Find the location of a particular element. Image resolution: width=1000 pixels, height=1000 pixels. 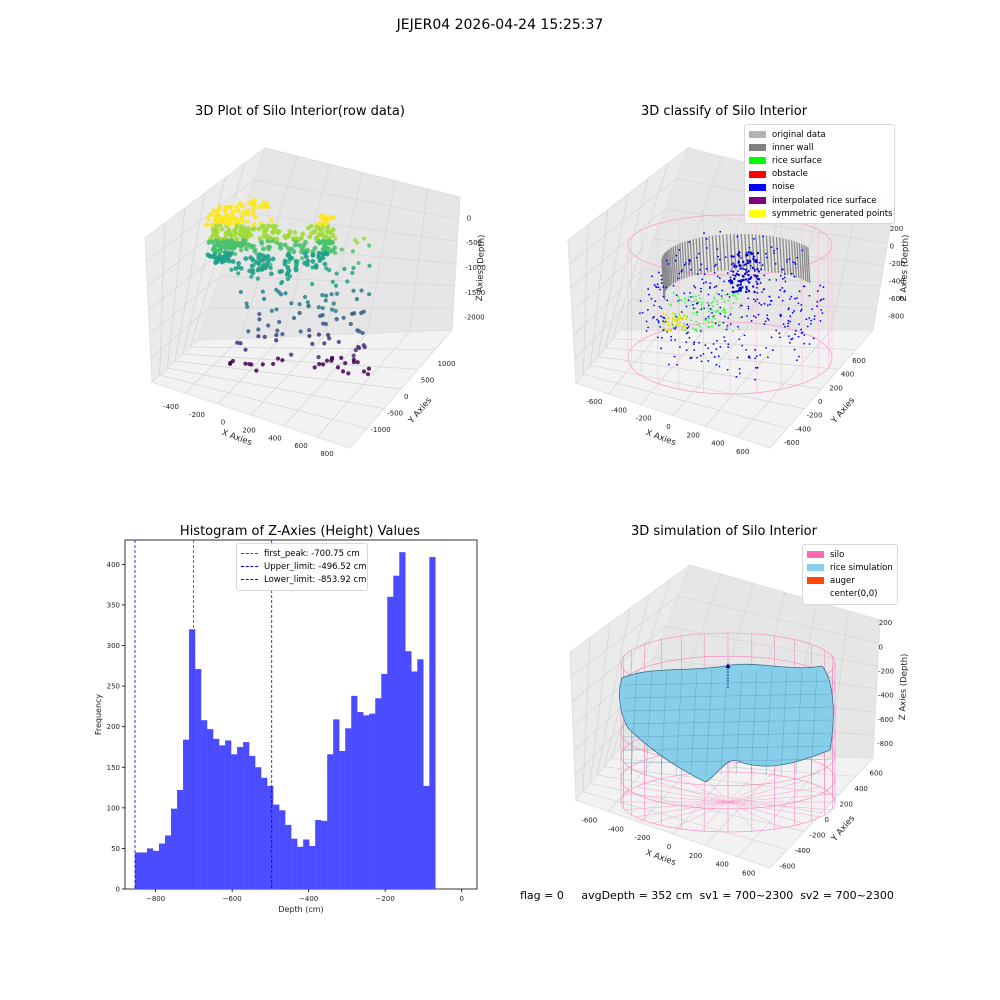

floor-pane is located at coordinates (302, 389).